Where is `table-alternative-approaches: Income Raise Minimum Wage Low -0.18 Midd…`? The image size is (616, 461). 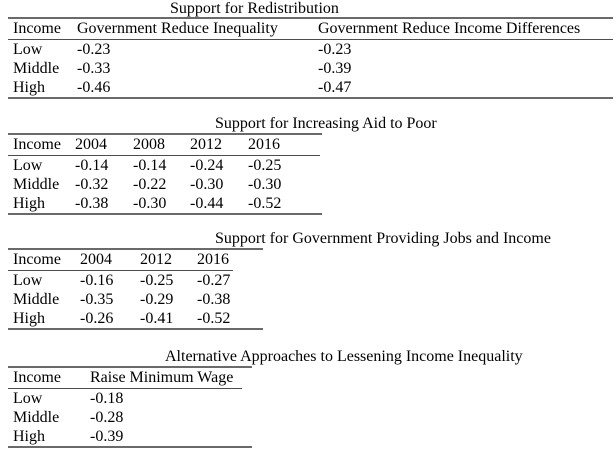
table-alternative-approaches: Income Raise Minimum Wage Low -0.18 Midd… is located at coordinates (130, 407).